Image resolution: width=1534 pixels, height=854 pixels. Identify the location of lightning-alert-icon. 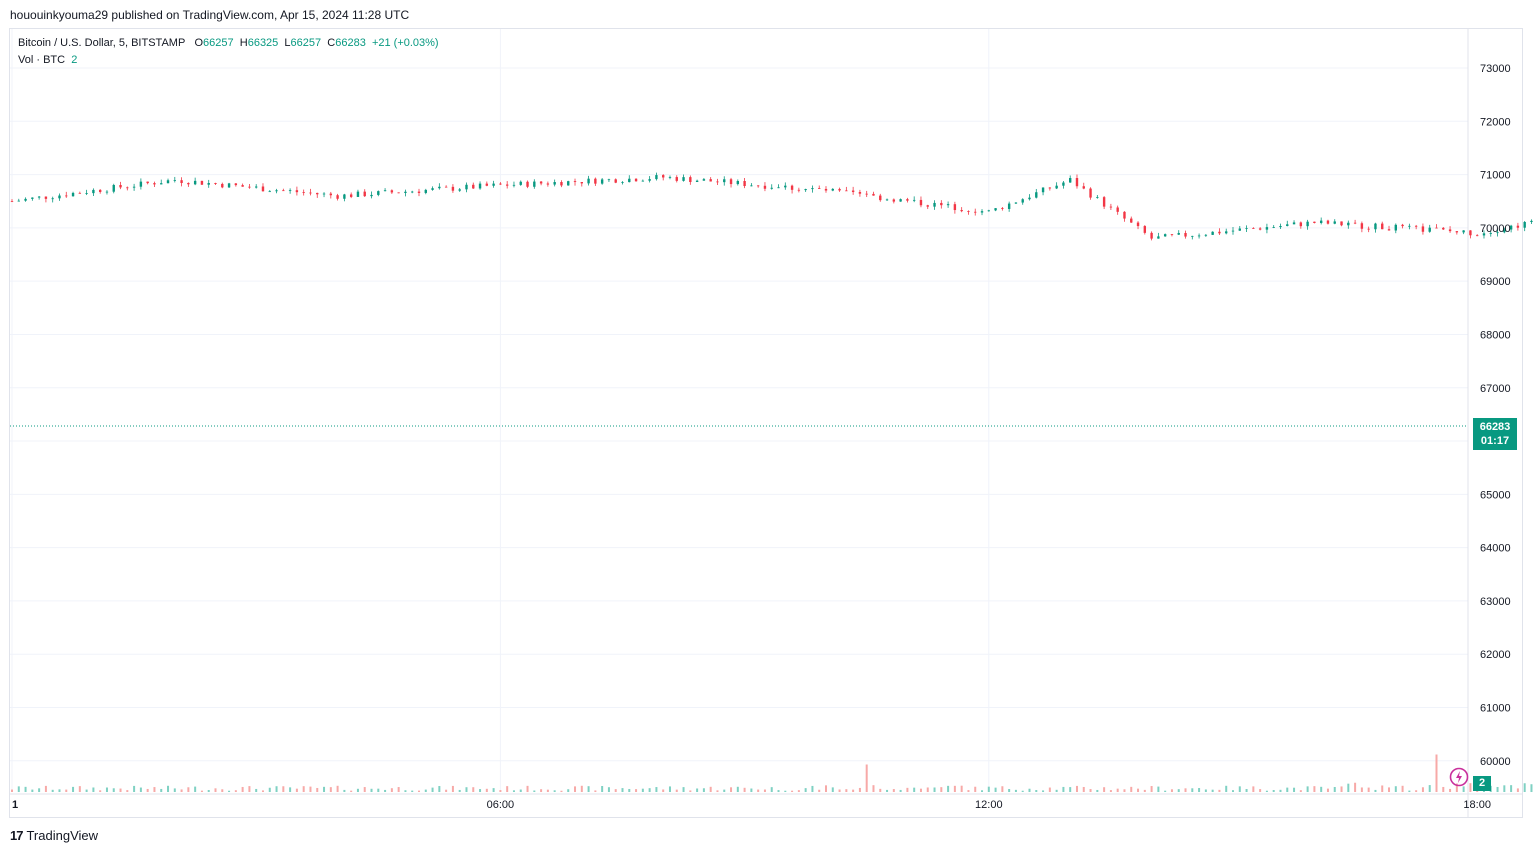
(1459, 777).